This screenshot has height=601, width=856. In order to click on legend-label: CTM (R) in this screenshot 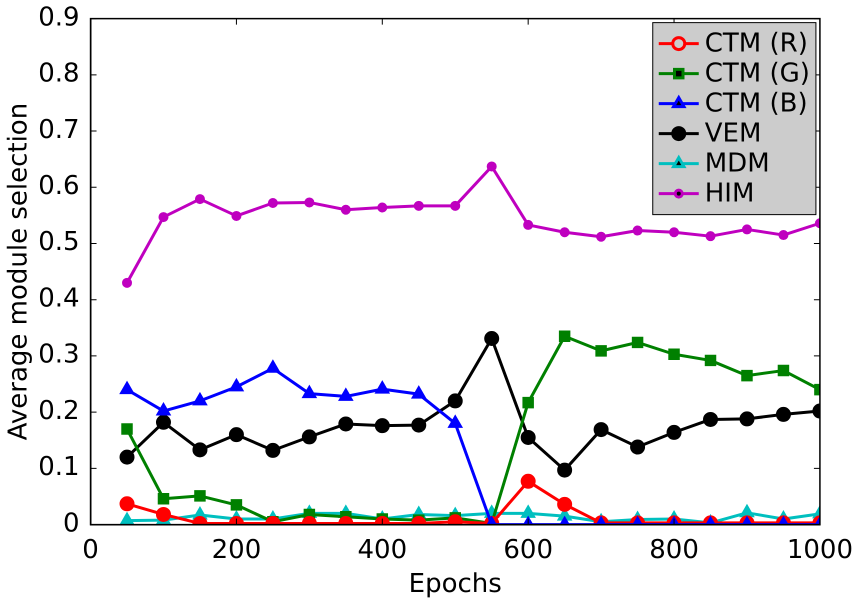, I will do `click(756, 43)`.